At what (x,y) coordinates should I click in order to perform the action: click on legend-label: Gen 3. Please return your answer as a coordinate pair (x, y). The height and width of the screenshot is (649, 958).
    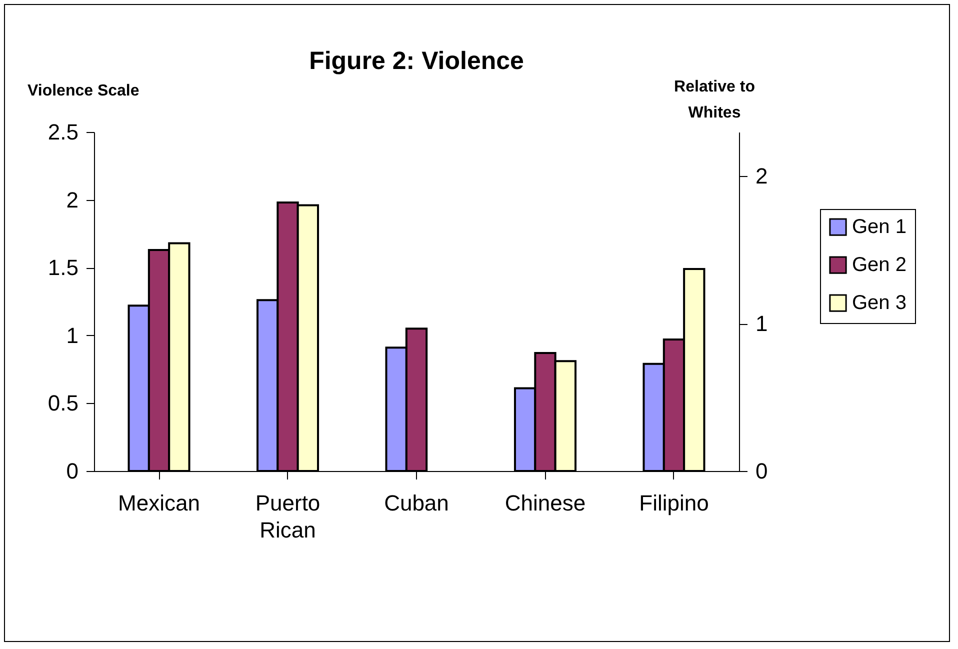
    Looking at the image, I should click on (879, 303).